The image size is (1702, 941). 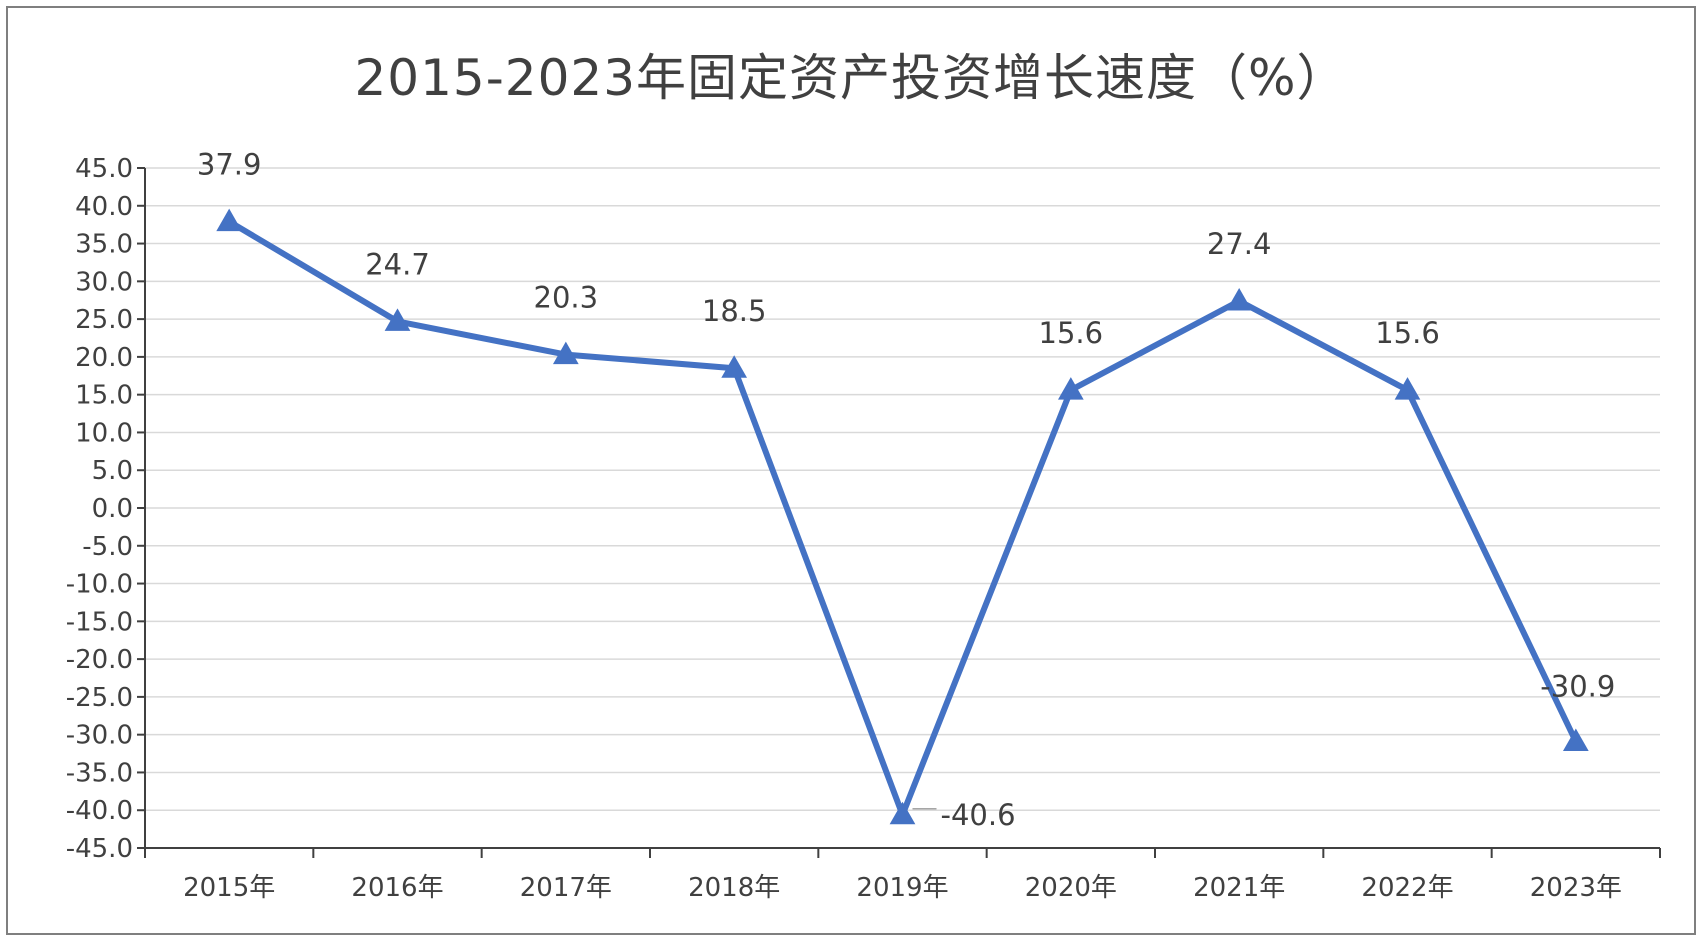 What do you see at coordinates (104, 358) in the screenshot?
I see `y-tick-label: 20.0` at bounding box center [104, 358].